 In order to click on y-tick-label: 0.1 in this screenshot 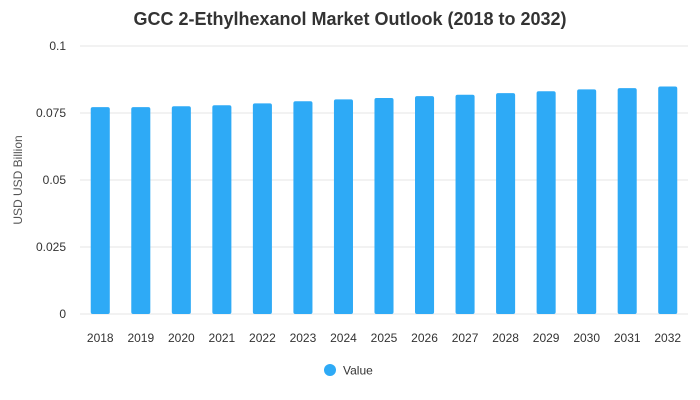, I will do `click(57, 46)`.